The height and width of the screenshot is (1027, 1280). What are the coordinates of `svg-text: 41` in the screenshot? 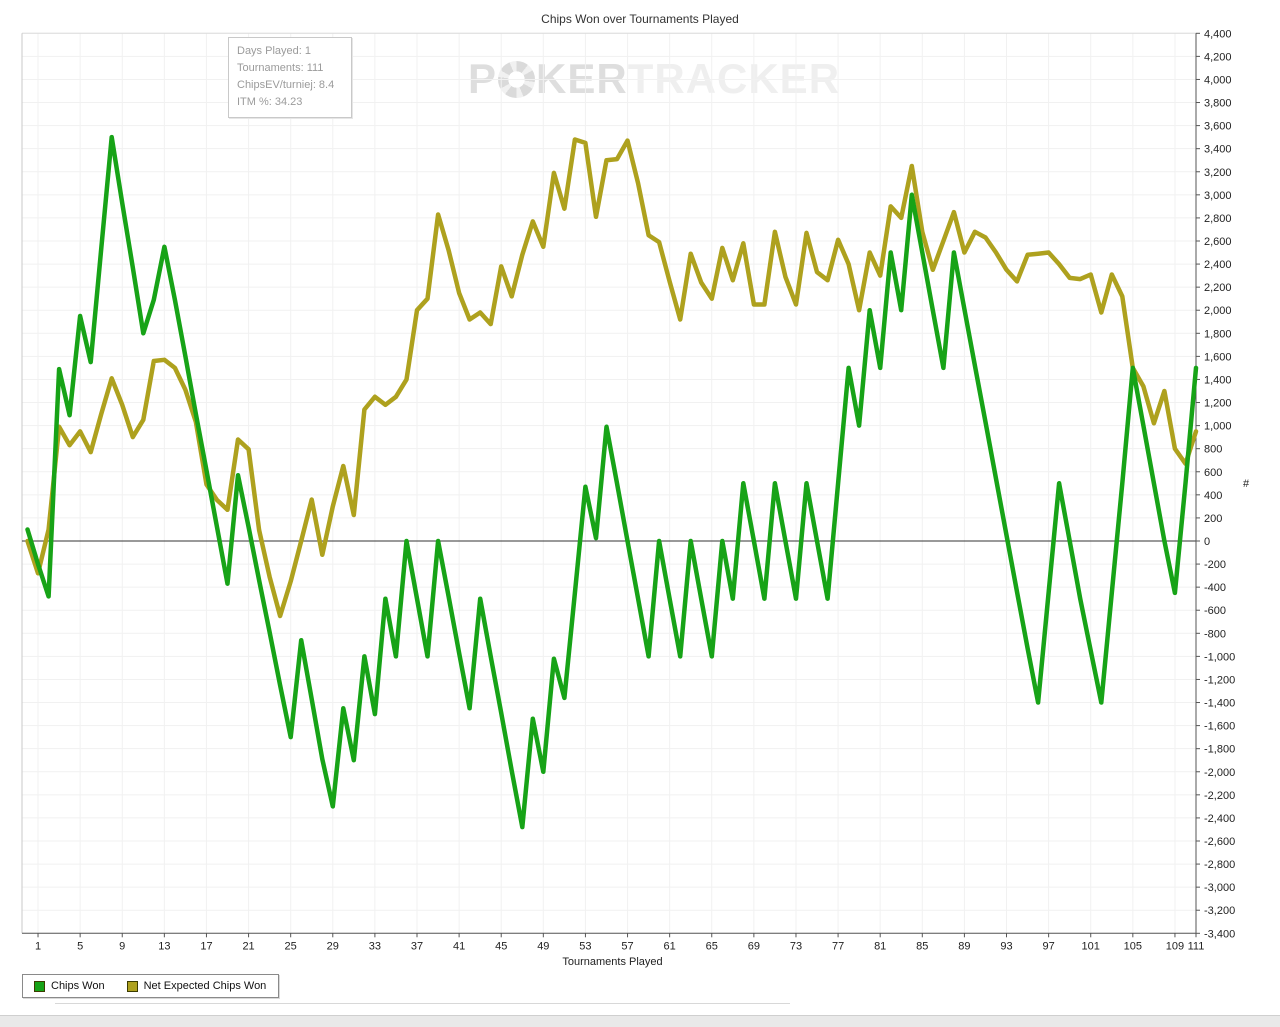 It's located at (459, 946).